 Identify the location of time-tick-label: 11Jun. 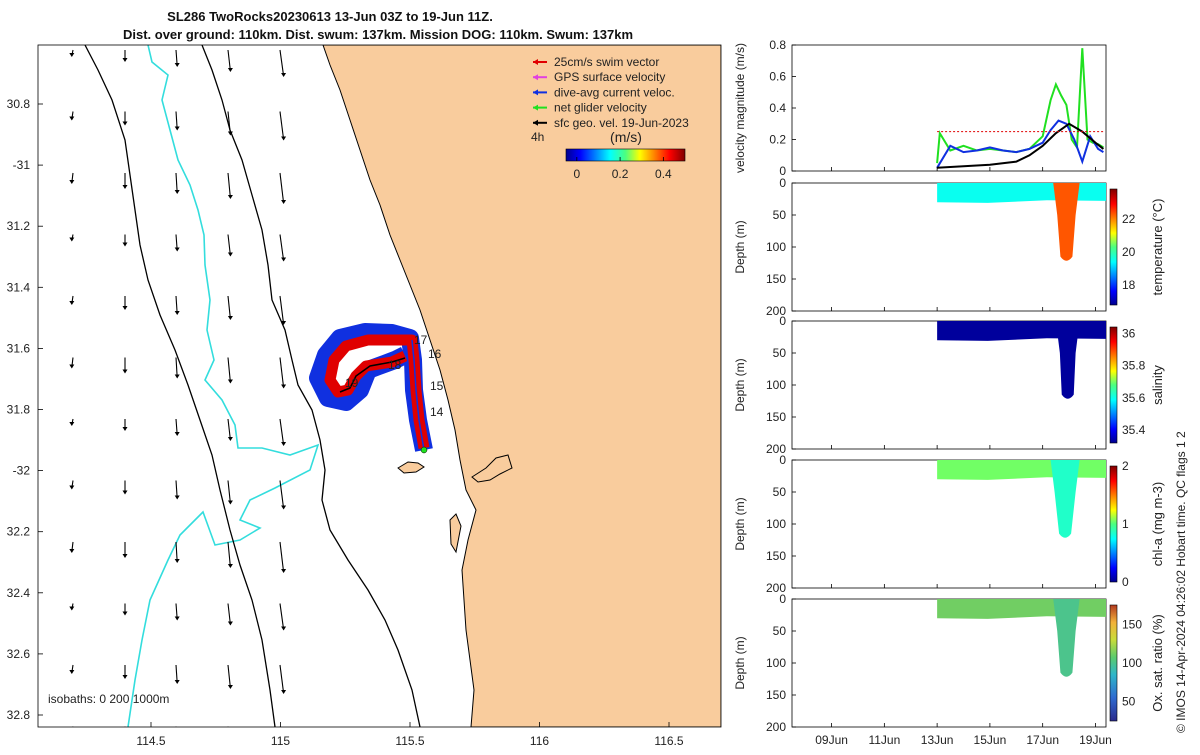
(884, 740).